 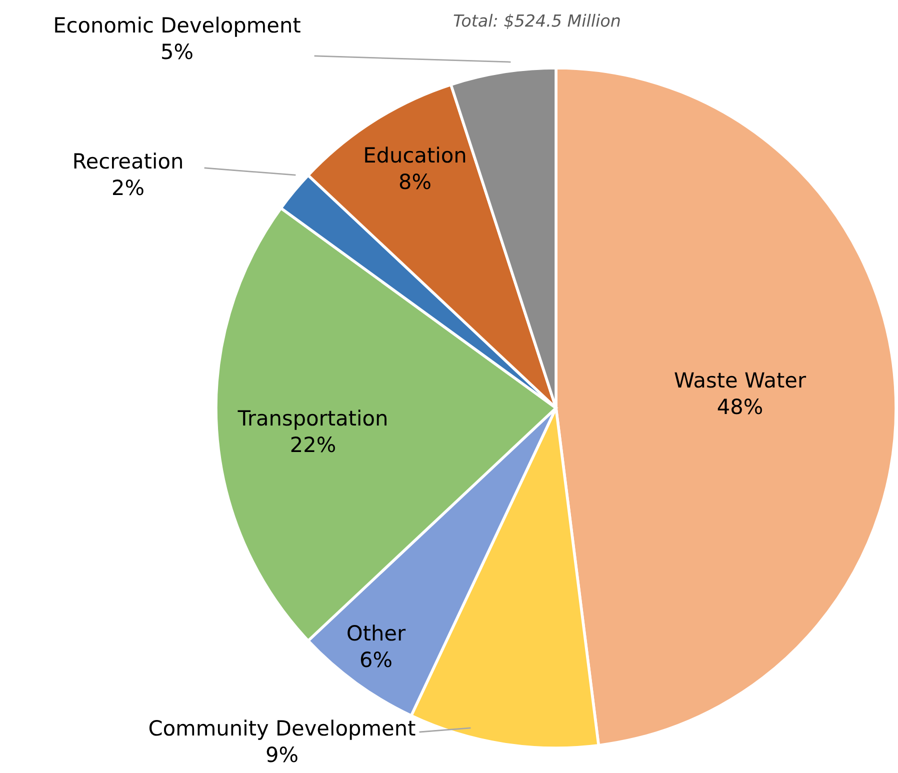 I want to click on data-label: 48%, so click(x=740, y=406).